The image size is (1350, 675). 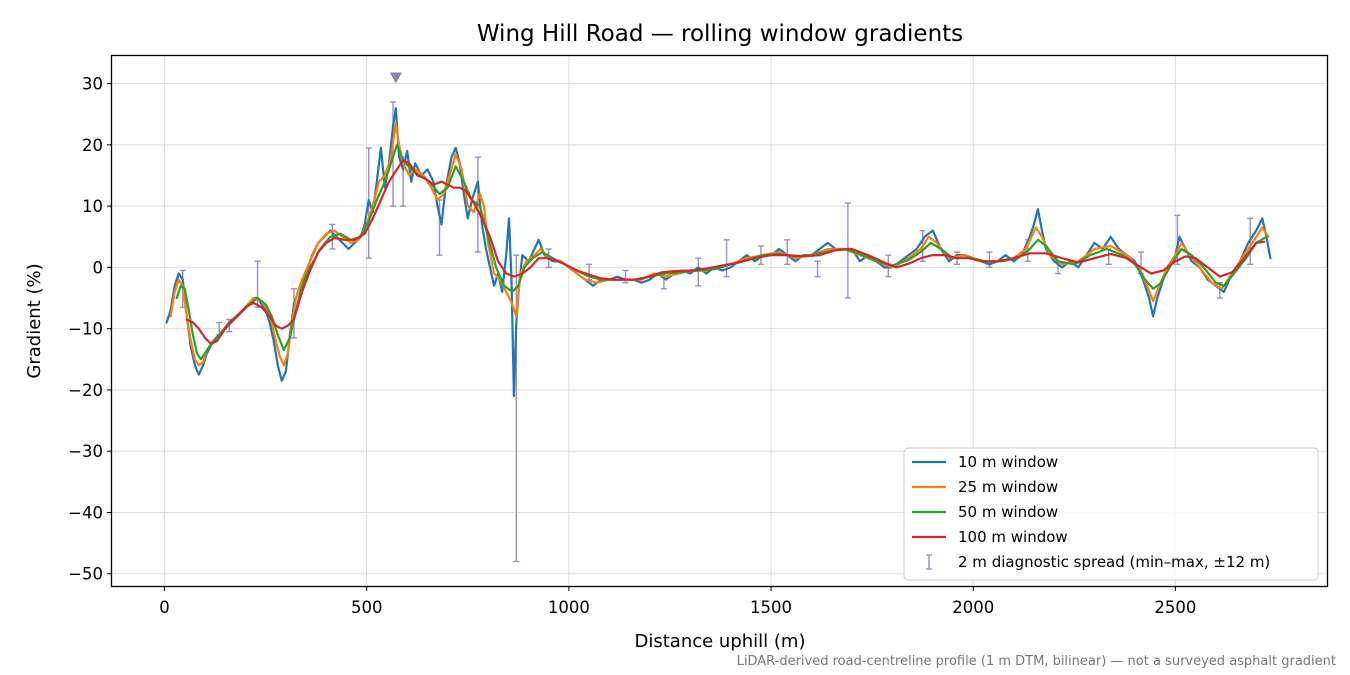 I want to click on y-tick-label: −20, so click(x=85, y=390).